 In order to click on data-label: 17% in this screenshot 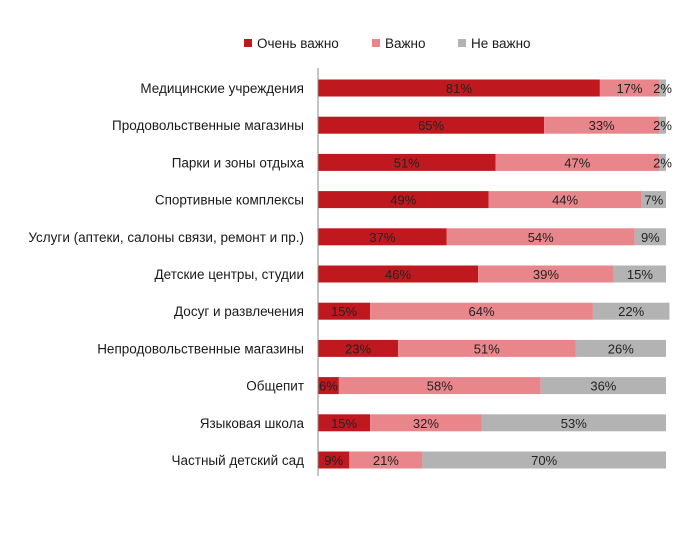, I will do `click(629, 88)`.